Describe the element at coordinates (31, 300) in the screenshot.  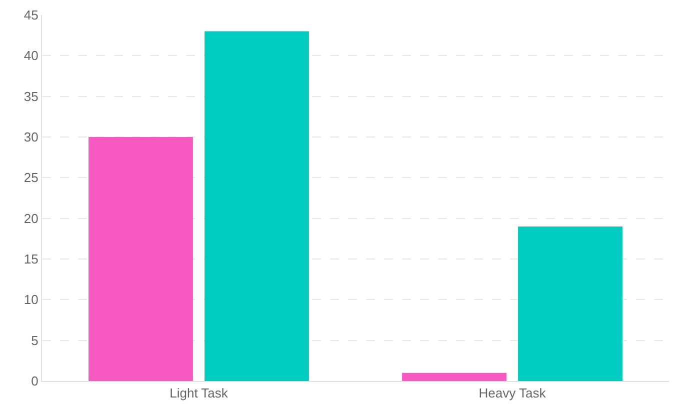
I see `y-tick-label: 10` at that location.